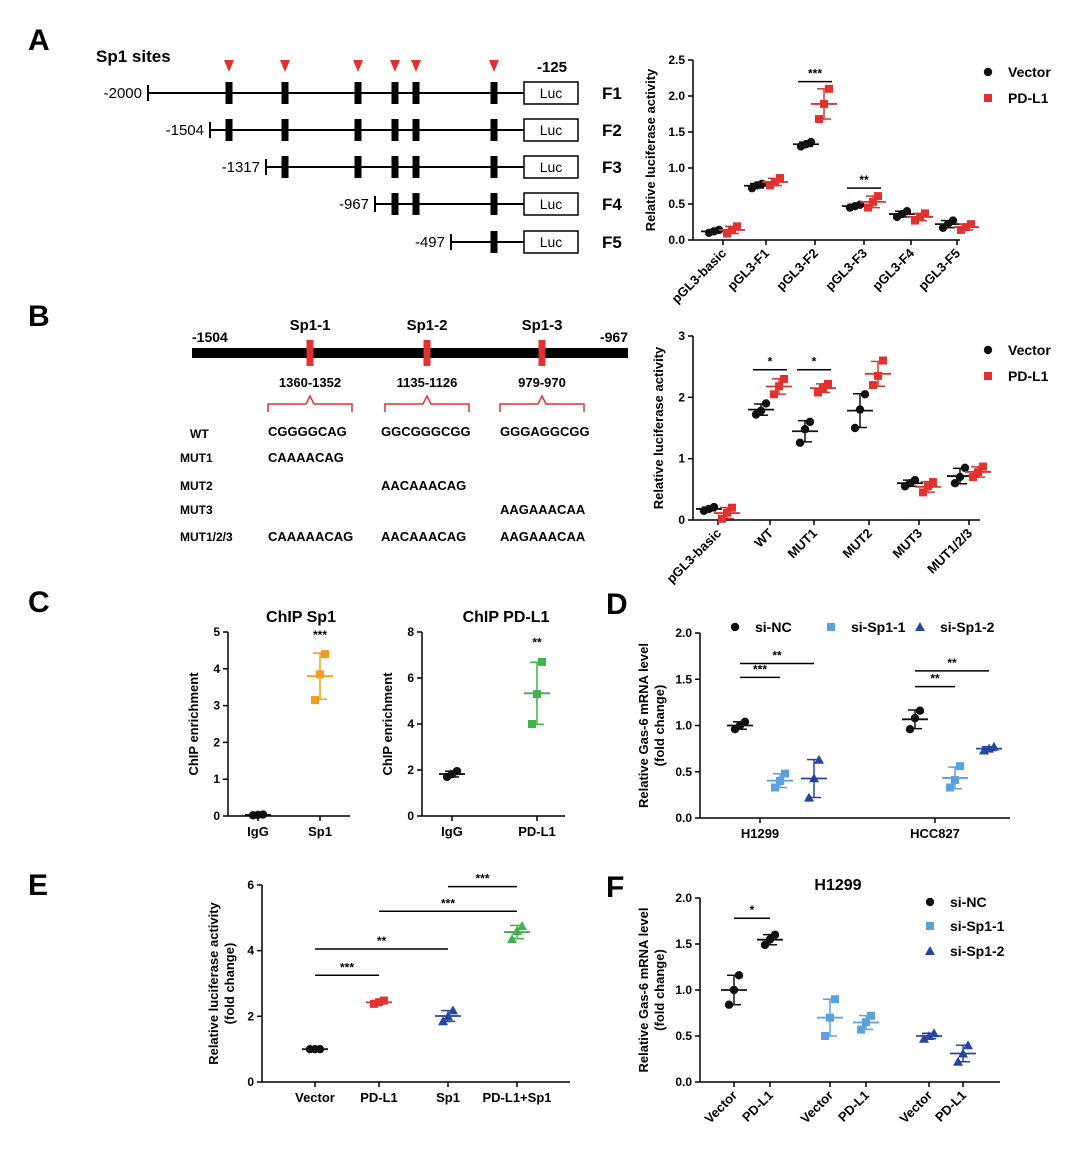  Describe the element at coordinates (199, 434) in the screenshot. I see `mutation-row-label: WT` at that location.